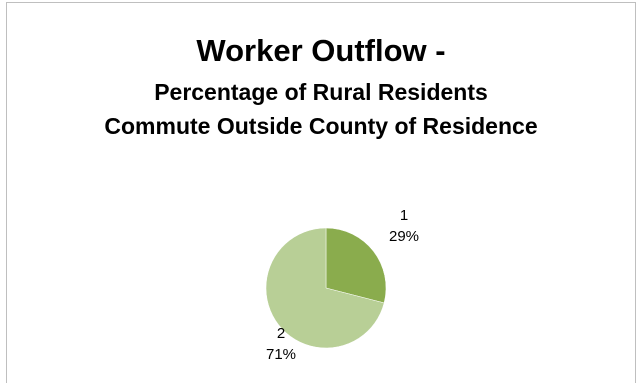 The image size is (643, 383). Describe the element at coordinates (404, 215) in the screenshot. I see `slice-category-label: 1` at that location.